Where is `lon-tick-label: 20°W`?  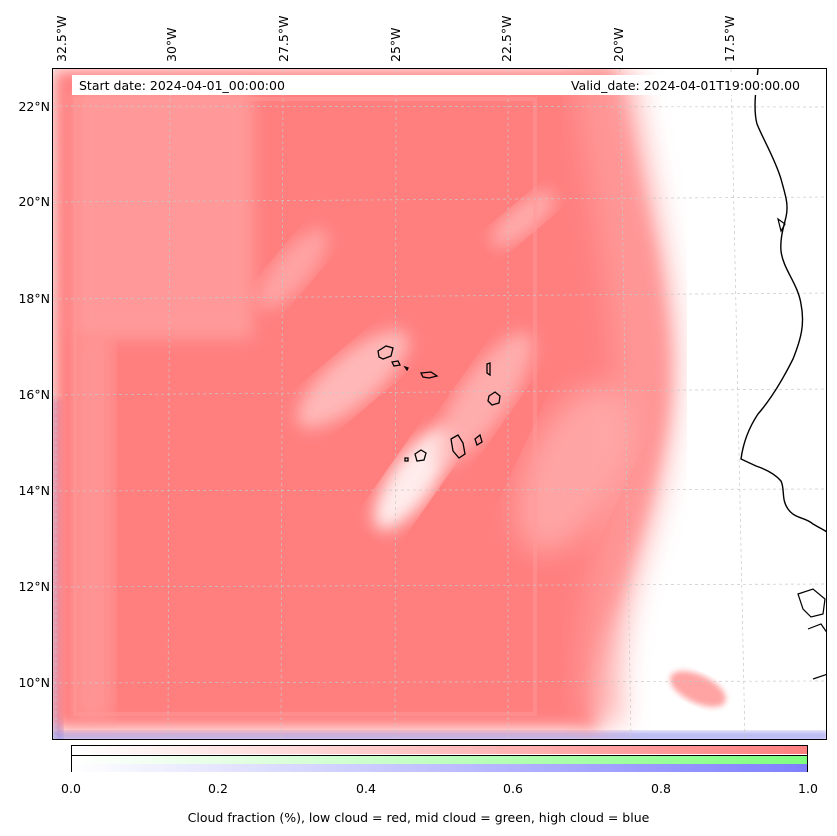 lon-tick-label: 20°W is located at coordinates (618, 44).